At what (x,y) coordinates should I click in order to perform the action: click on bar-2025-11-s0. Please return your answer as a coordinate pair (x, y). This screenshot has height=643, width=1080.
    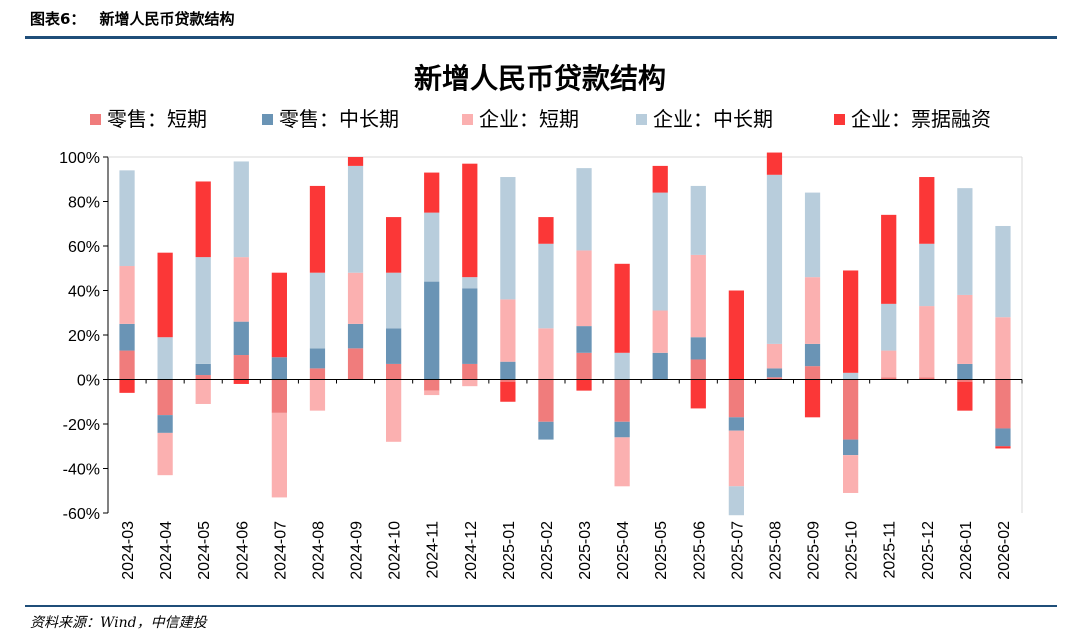
    Looking at the image, I should click on (889, 378).